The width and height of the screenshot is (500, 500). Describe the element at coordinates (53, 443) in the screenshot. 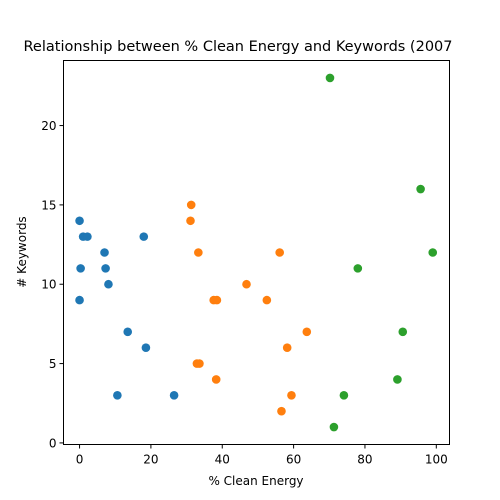

I see `y-tick-label: 0` at that location.